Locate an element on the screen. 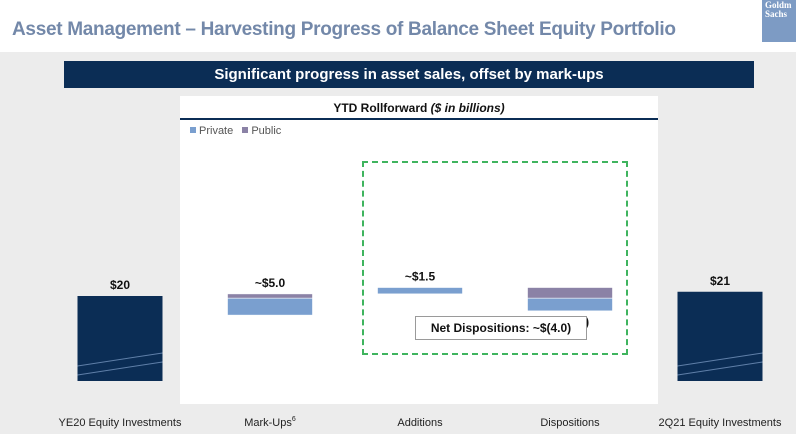 This screenshot has height=434, width=796. category-label-dispositions: Dispositions is located at coordinates (570, 423).